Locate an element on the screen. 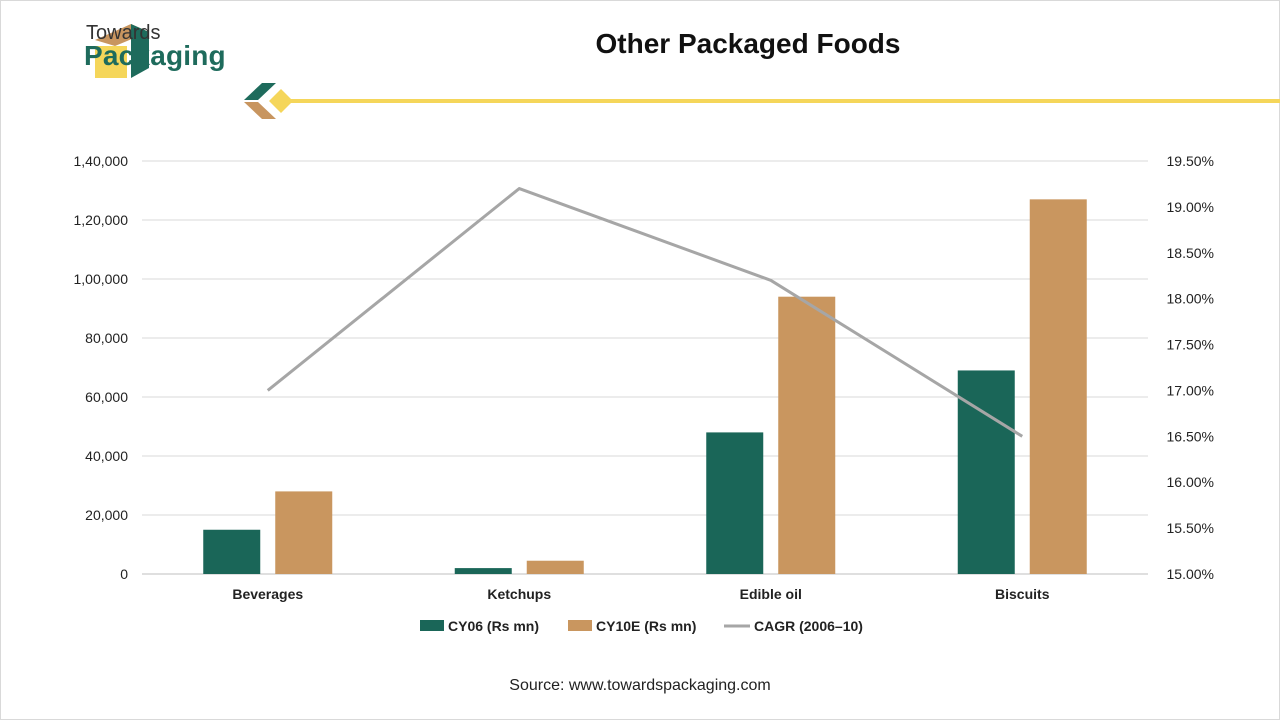 The image size is (1280, 720). logo-box-front is located at coordinates (111, 62).